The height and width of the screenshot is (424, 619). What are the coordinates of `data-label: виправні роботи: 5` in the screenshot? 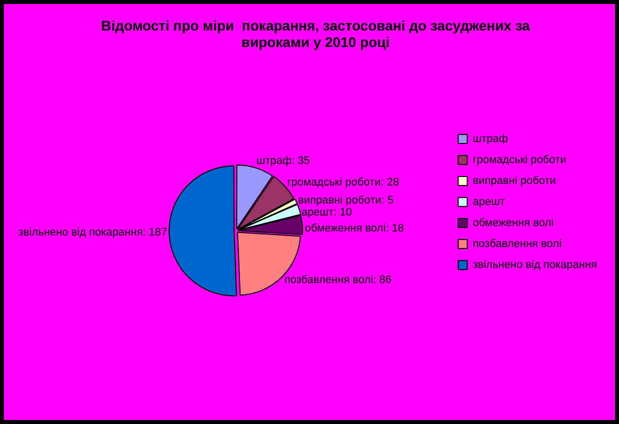 It's located at (346, 200).